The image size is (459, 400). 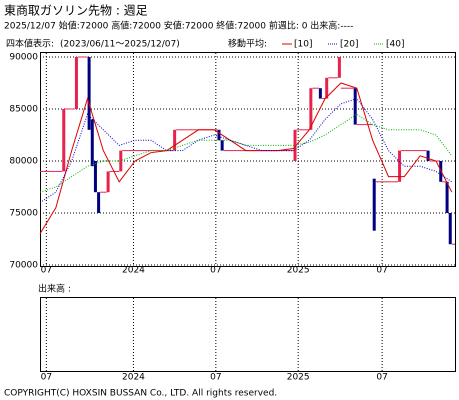 I want to click on legend-label: [10], so click(x=303, y=45).